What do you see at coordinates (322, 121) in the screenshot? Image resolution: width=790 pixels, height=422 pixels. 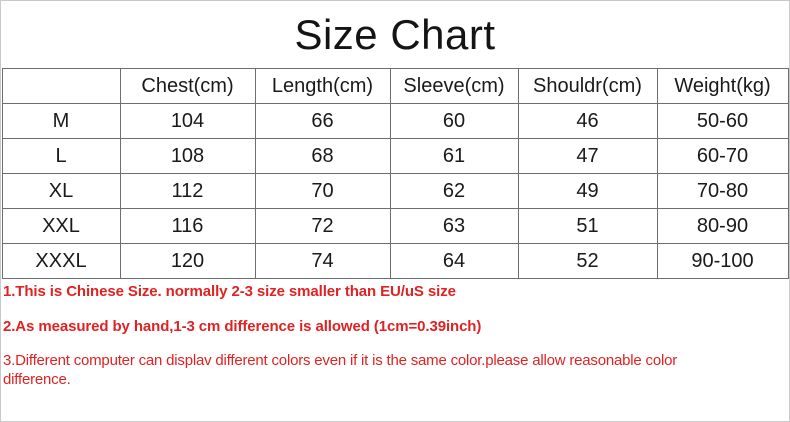 I see `table-cell: 66` at bounding box center [322, 121].